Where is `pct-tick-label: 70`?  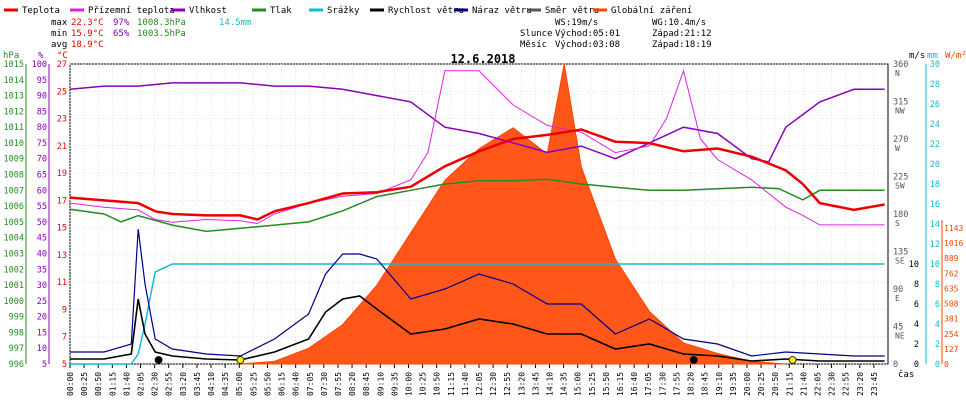
pct-tick-label: 70 is located at coordinates (42, 160).